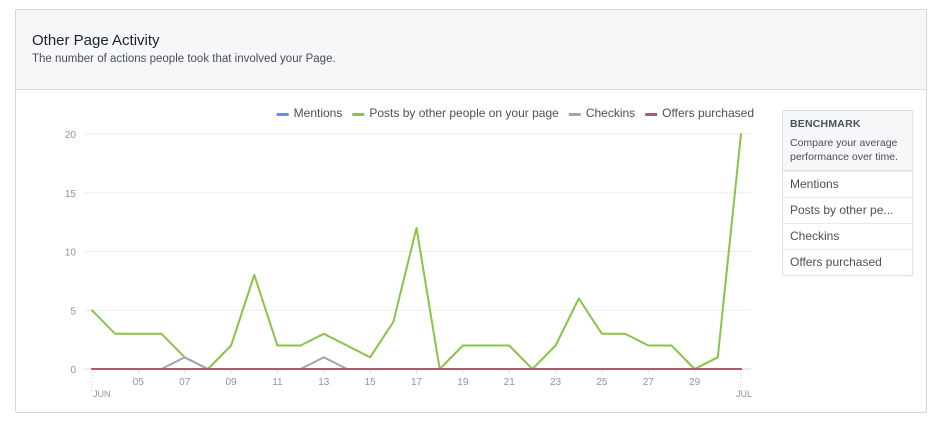  What do you see at coordinates (847, 236) in the screenshot?
I see `benchmark-item-checkins: Checkins` at bounding box center [847, 236].